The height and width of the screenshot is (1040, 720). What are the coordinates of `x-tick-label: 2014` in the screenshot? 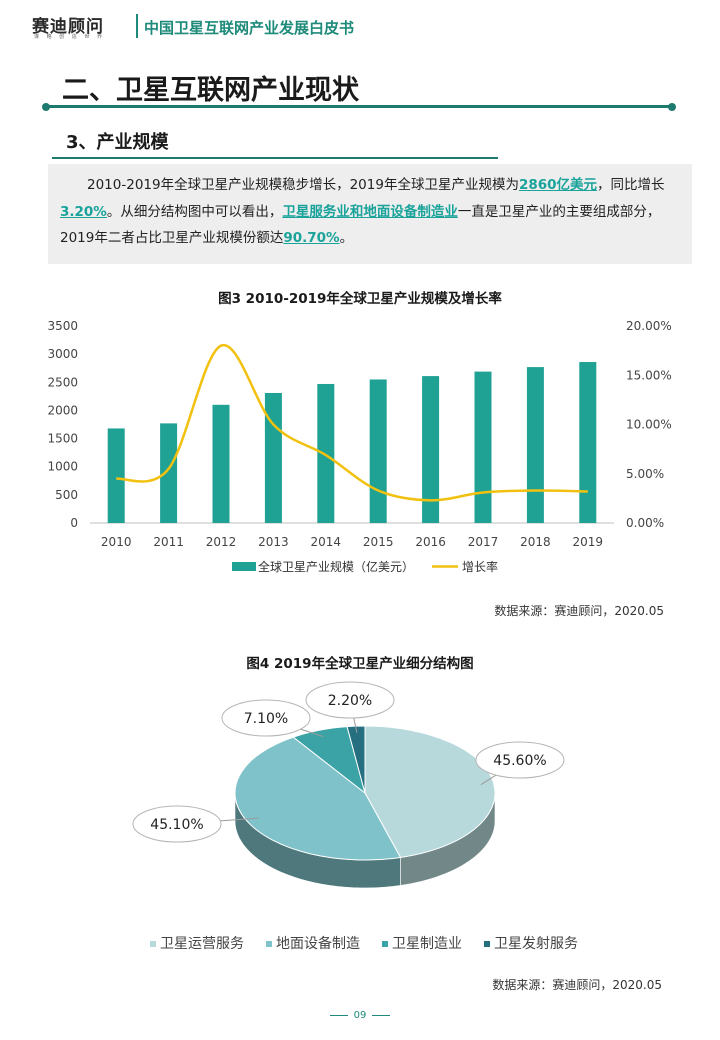 It's located at (326, 542).